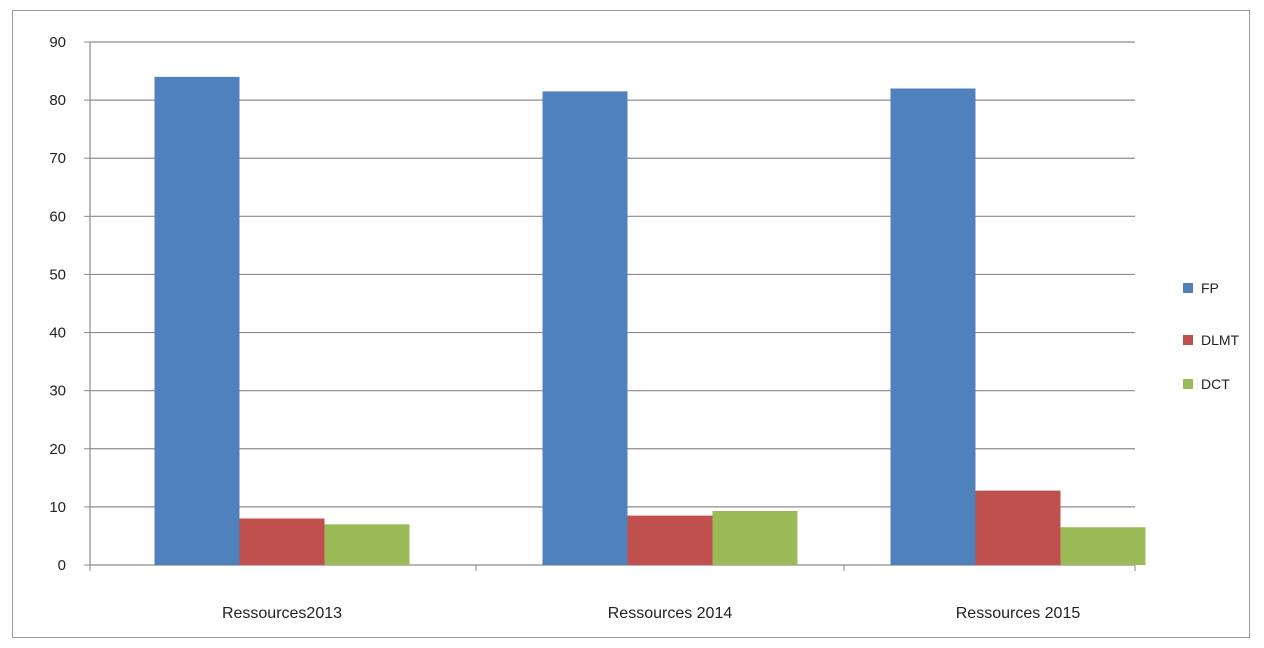  What do you see at coordinates (1188, 340) in the screenshot?
I see `legend-swatch-dlmt` at bounding box center [1188, 340].